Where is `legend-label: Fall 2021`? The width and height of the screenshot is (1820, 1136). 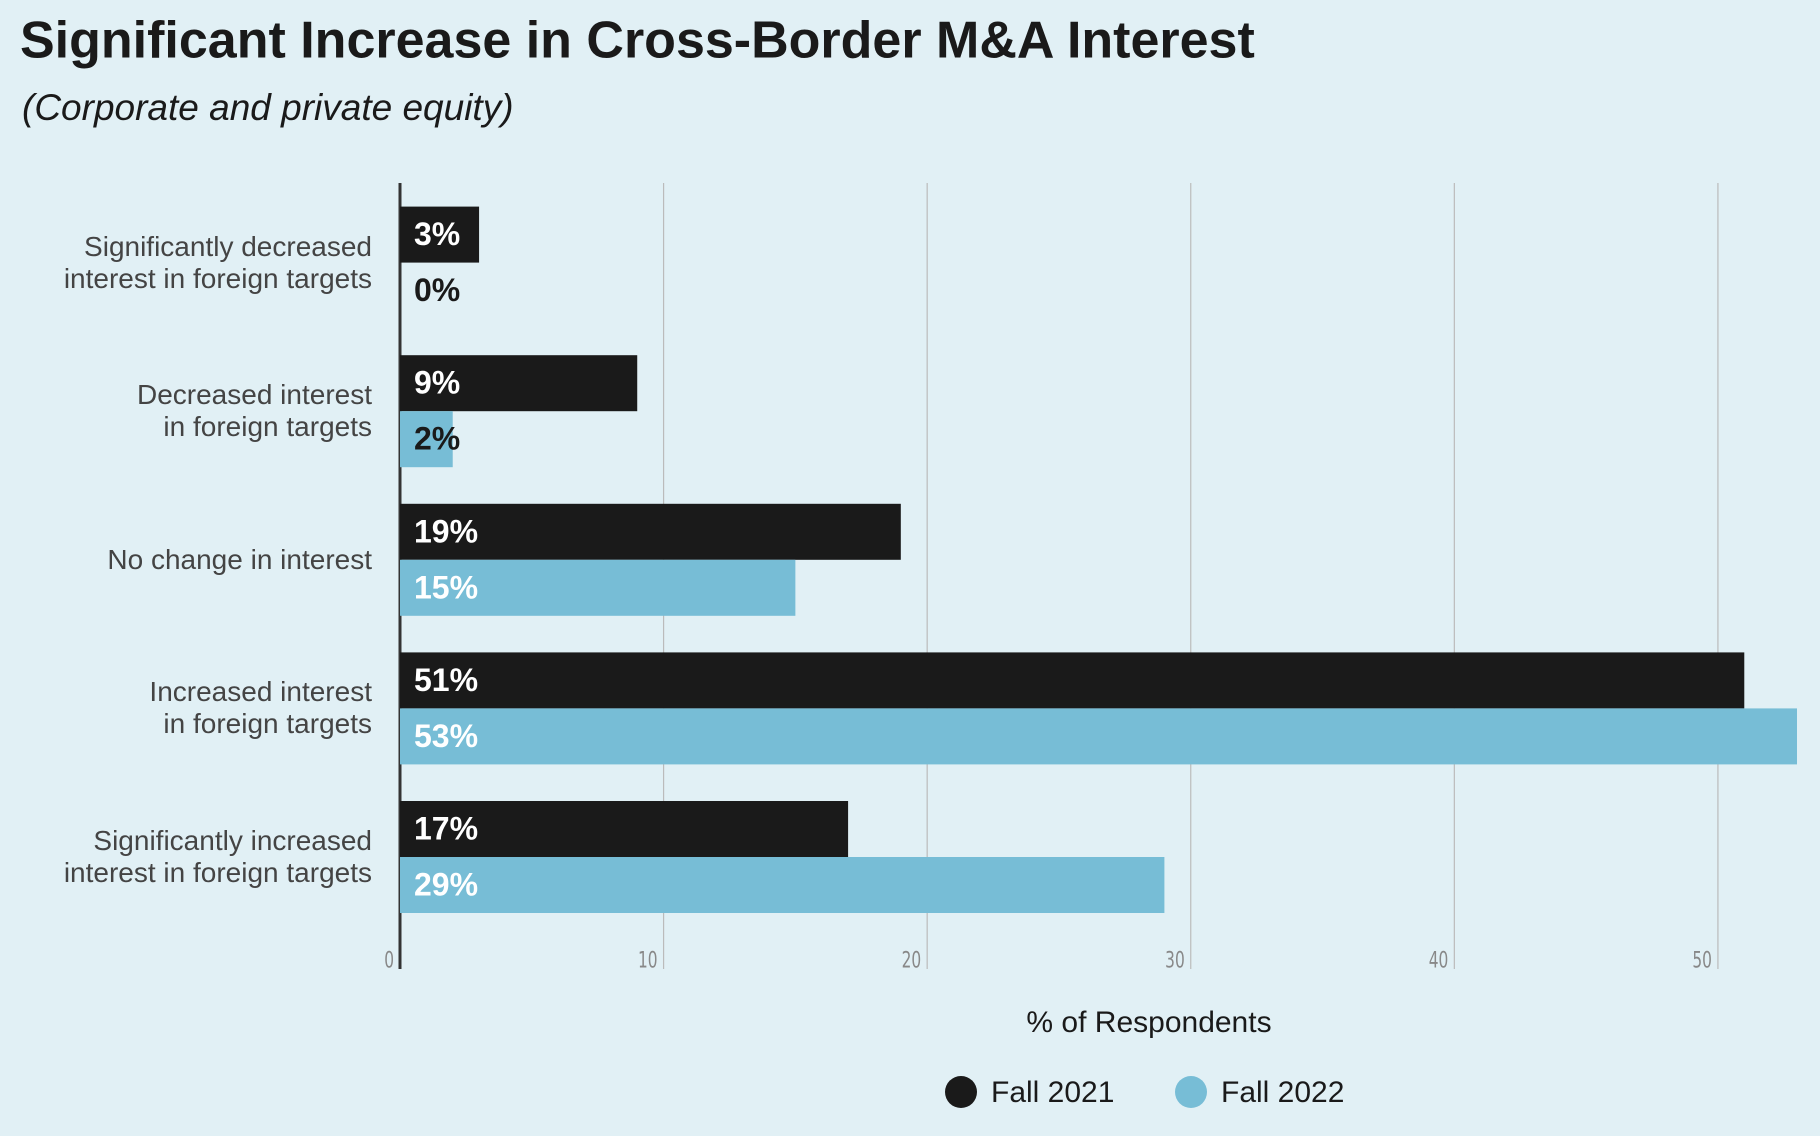
legend-label: Fall 2021 is located at coordinates (1052, 1092).